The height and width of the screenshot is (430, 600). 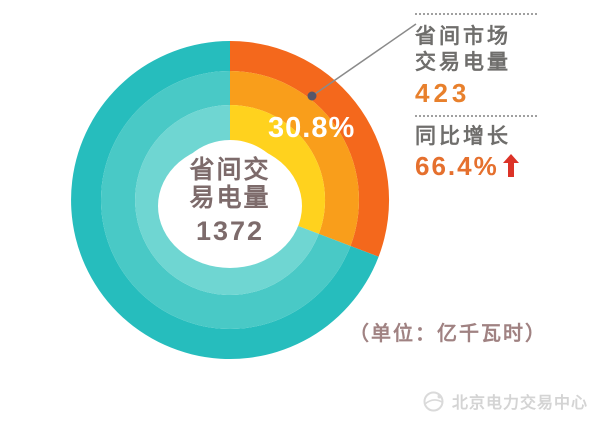 What do you see at coordinates (433, 401) in the screenshot?
I see `globe-icon` at bounding box center [433, 401].